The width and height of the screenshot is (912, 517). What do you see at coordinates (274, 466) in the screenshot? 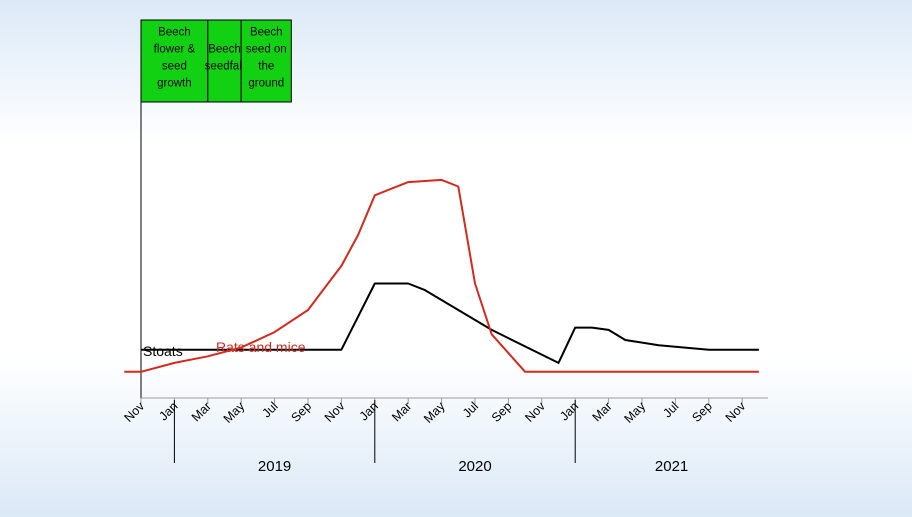
I see `year-label: 2019` at bounding box center [274, 466].